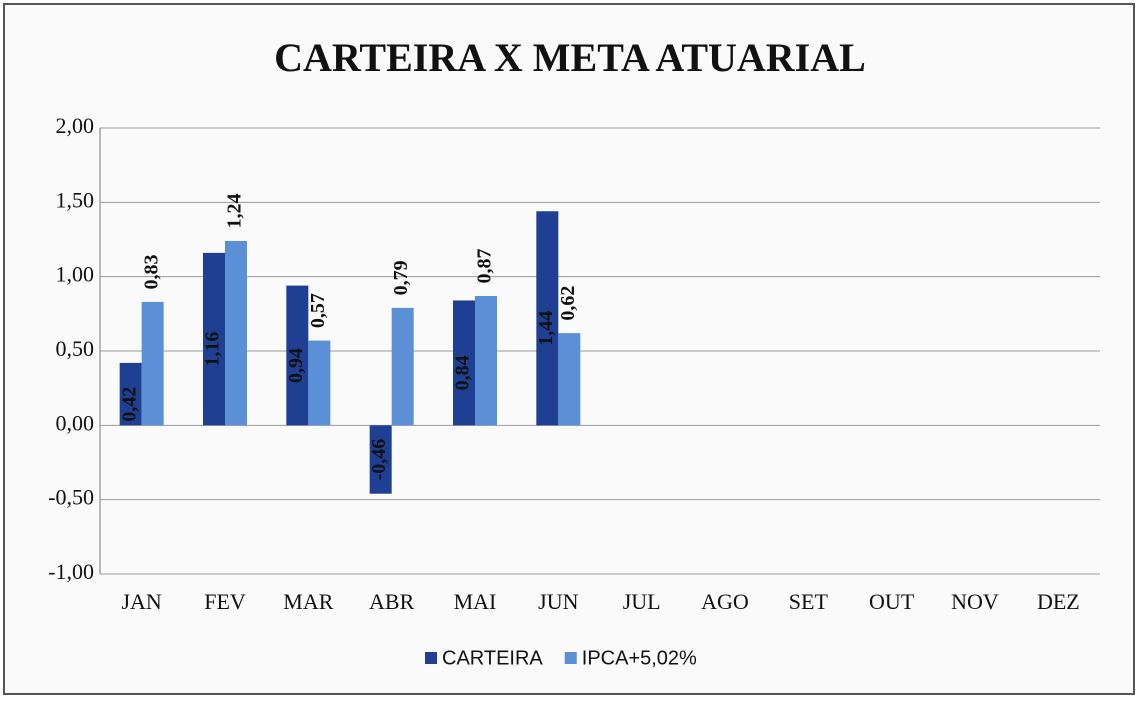  What do you see at coordinates (485, 265) in the screenshot?
I see `data-label: 0,87` at bounding box center [485, 265].